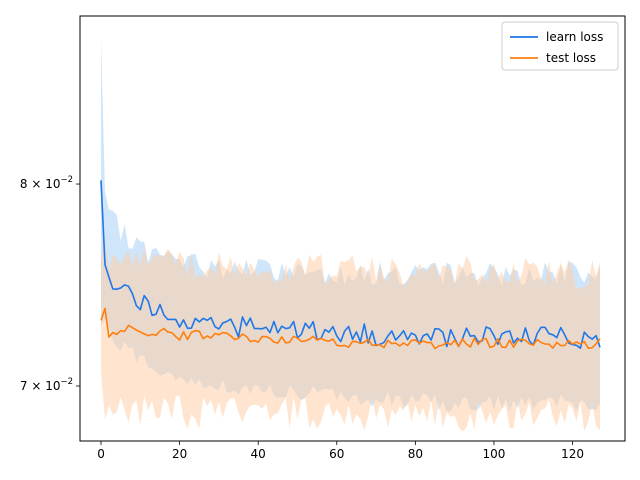 The width and height of the screenshot is (640, 480). Describe the element at coordinates (572, 454) in the screenshot. I see `x-tick-label: 120` at that location.